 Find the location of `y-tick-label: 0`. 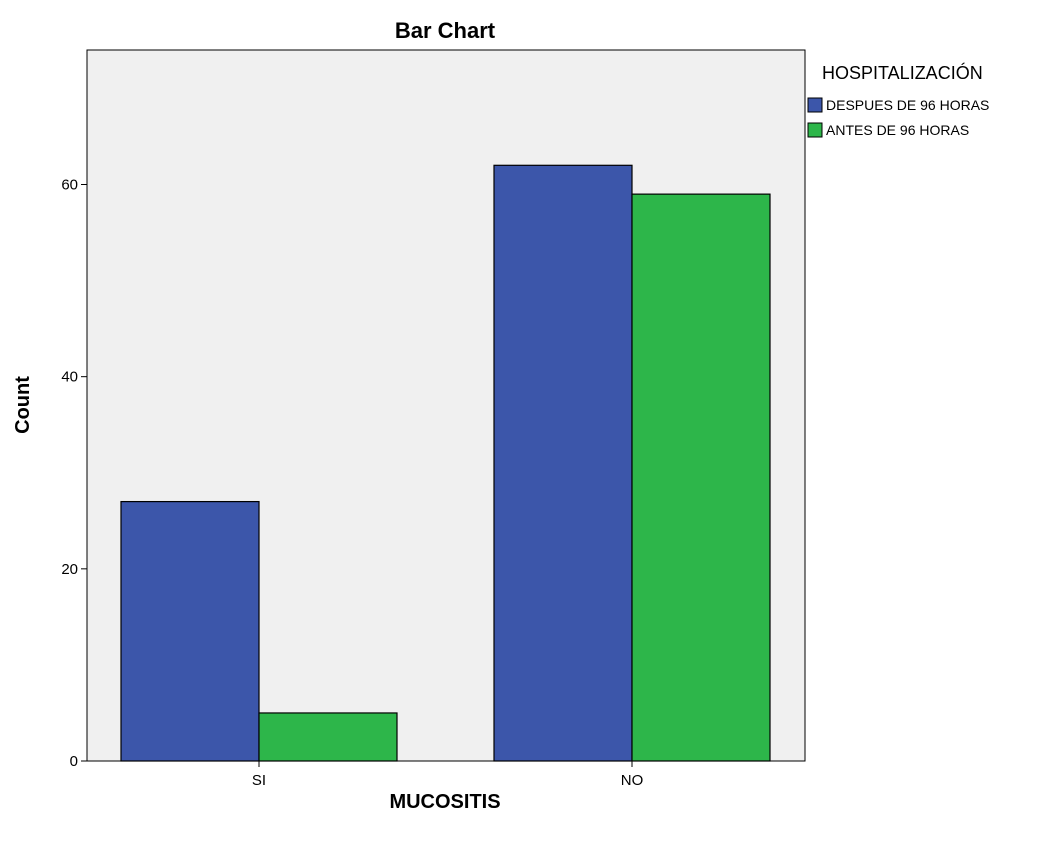

y-tick-label: 0 is located at coordinates (74, 761).